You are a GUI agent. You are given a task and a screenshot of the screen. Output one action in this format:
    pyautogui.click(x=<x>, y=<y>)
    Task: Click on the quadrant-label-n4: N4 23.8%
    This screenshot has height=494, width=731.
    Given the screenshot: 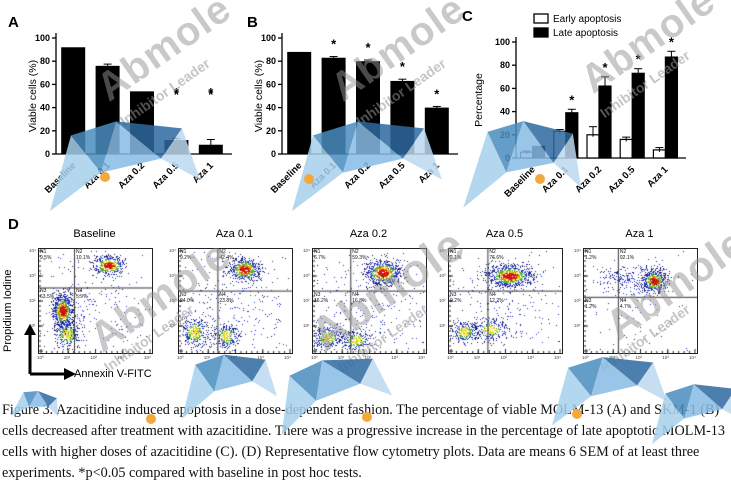 What is the action you would take?
    pyautogui.click(x=226, y=297)
    